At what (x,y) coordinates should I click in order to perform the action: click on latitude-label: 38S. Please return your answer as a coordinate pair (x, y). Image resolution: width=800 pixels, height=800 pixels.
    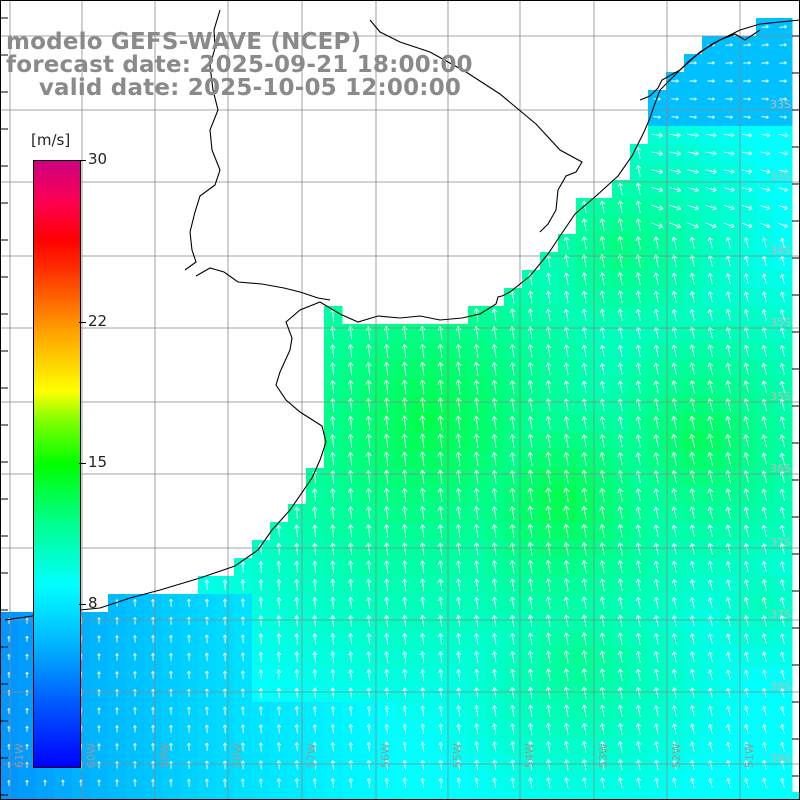
    Looking at the image, I should click on (780, 686).